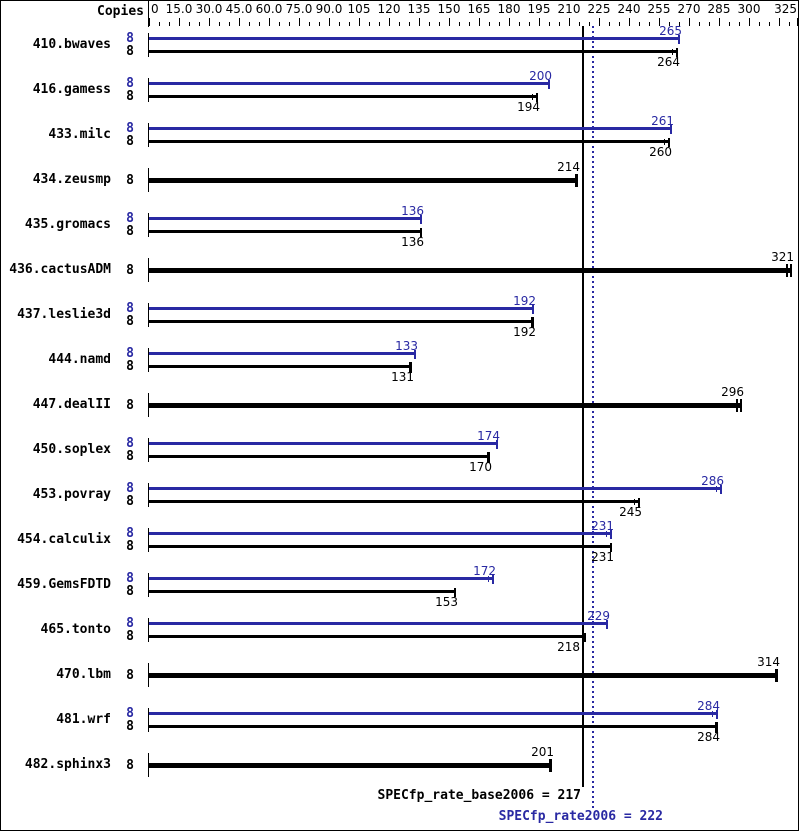  Describe the element at coordinates (120, 11) in the screenshot. I see `copies-column-header: Copies` at that location.